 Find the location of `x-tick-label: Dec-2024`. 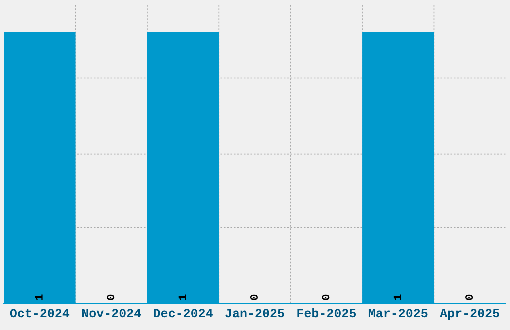

x-tick-label: Dec-2024 is located at coordinates (183, 313).